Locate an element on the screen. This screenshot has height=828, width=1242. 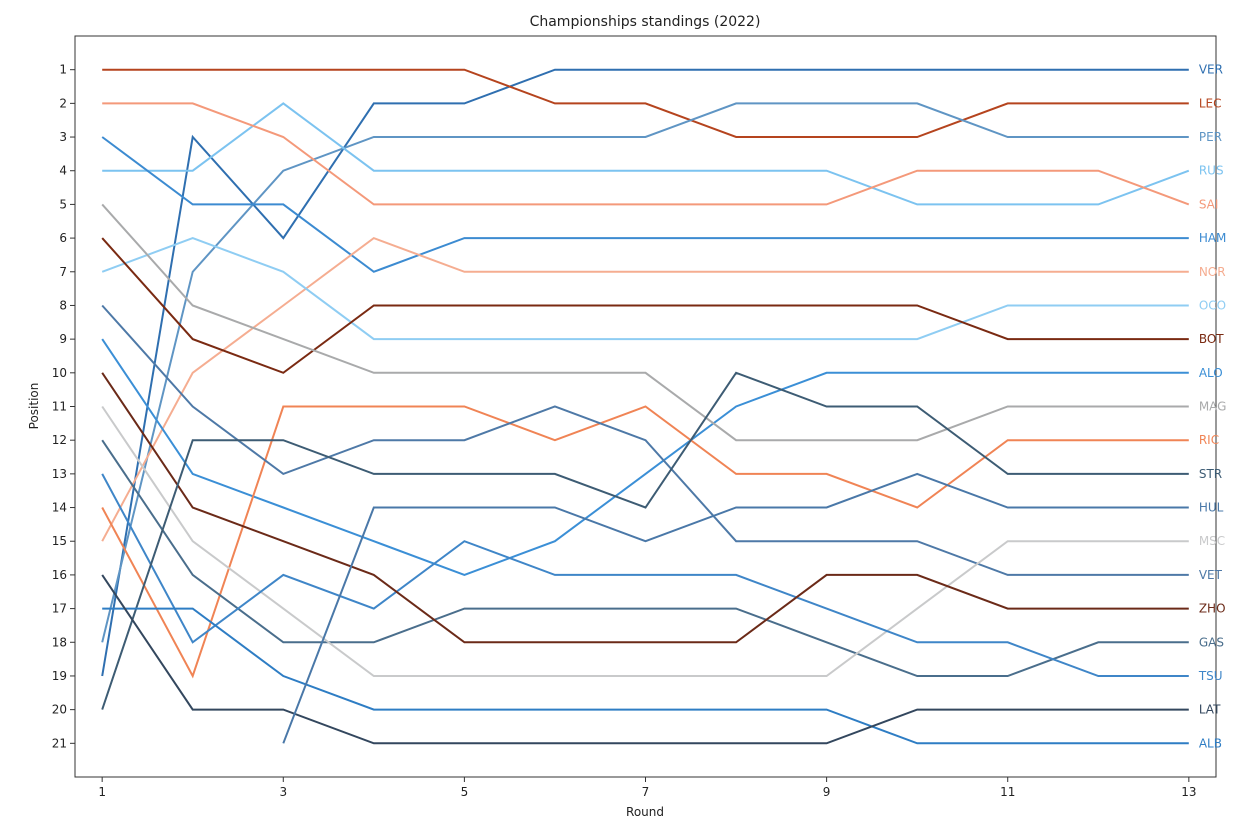
series-line-lec is located at coordinates (645, 103).